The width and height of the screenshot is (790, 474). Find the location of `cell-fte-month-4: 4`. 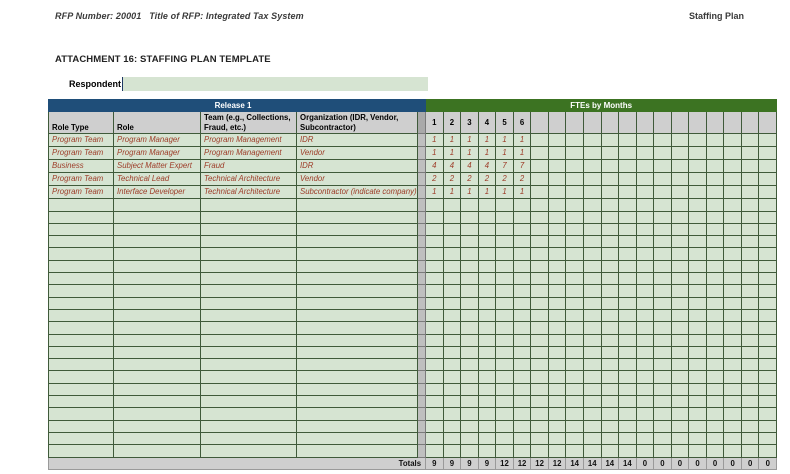

cell-fte-month-4: 4 is located at coordinates (487, 166).